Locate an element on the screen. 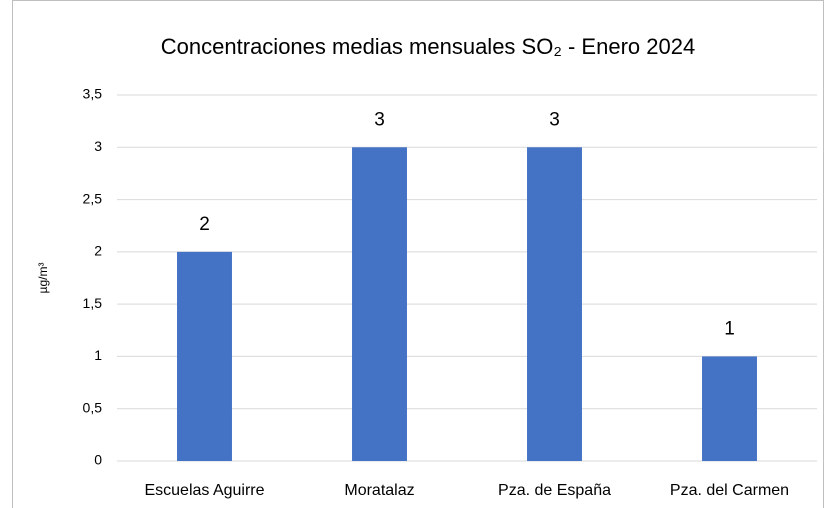 Image resolution: width=832 pixels, height=508 pixels. data-label: 1 is located at coordinates (729, 328).